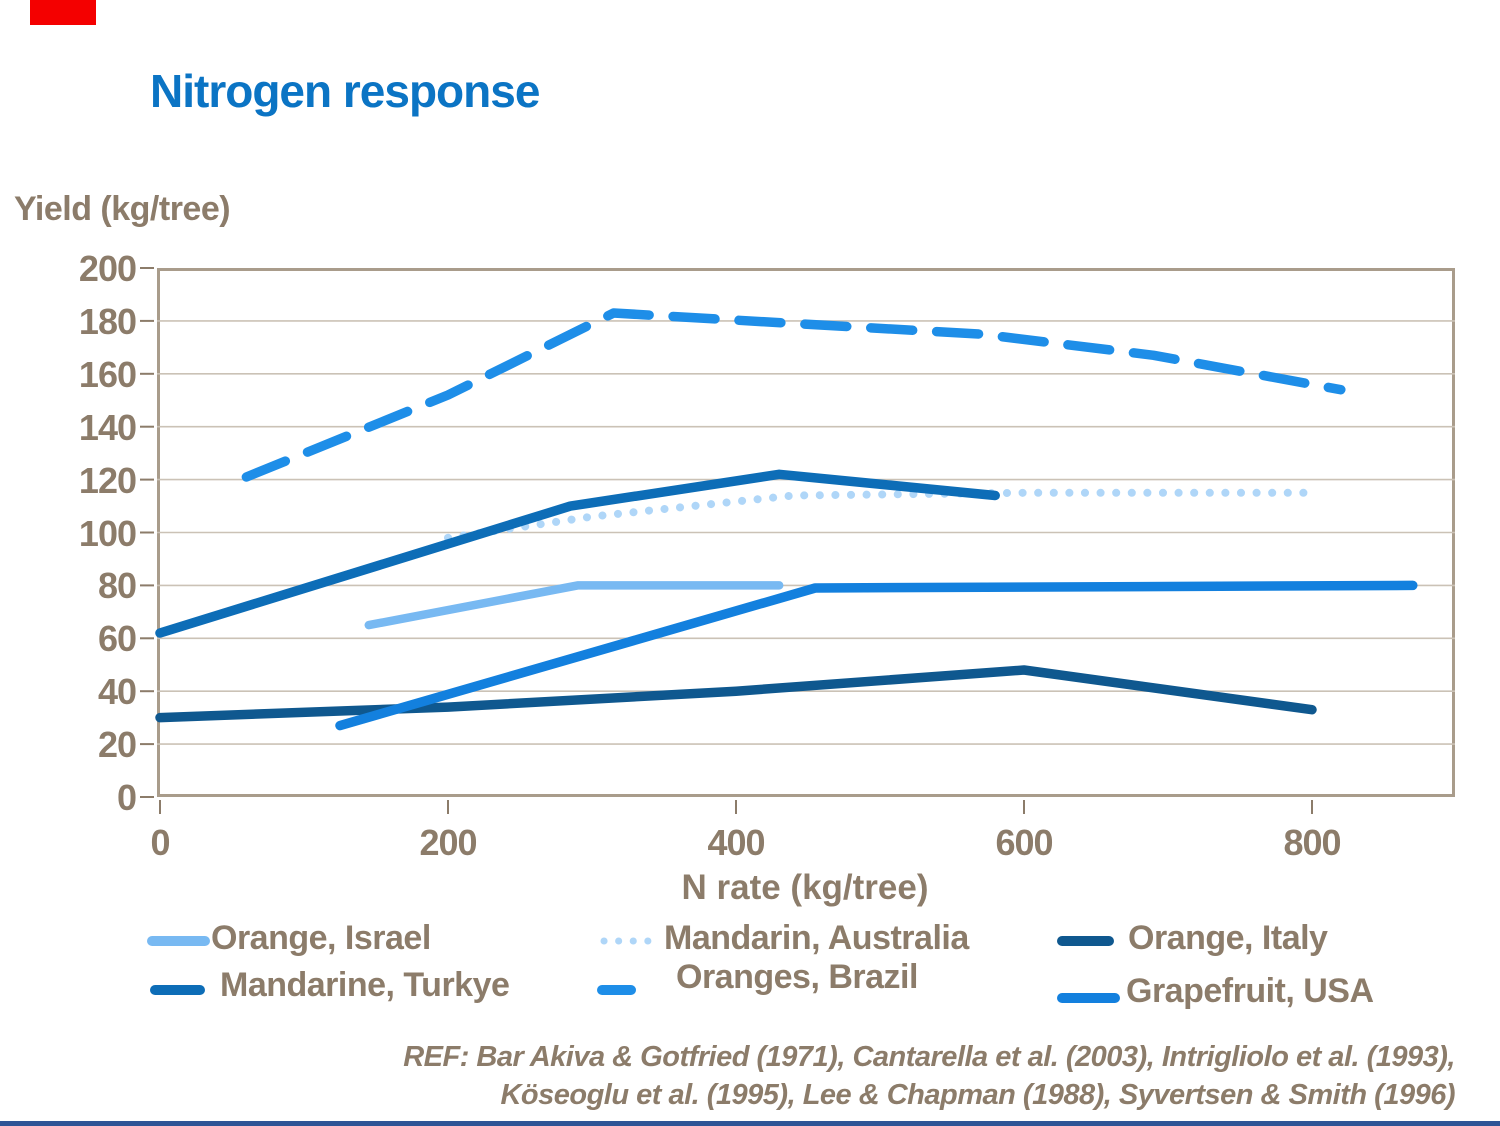  Describe the element at coordinates (107, 321) in the screenshot. I see `y-tick-label-180: 180` at that location.